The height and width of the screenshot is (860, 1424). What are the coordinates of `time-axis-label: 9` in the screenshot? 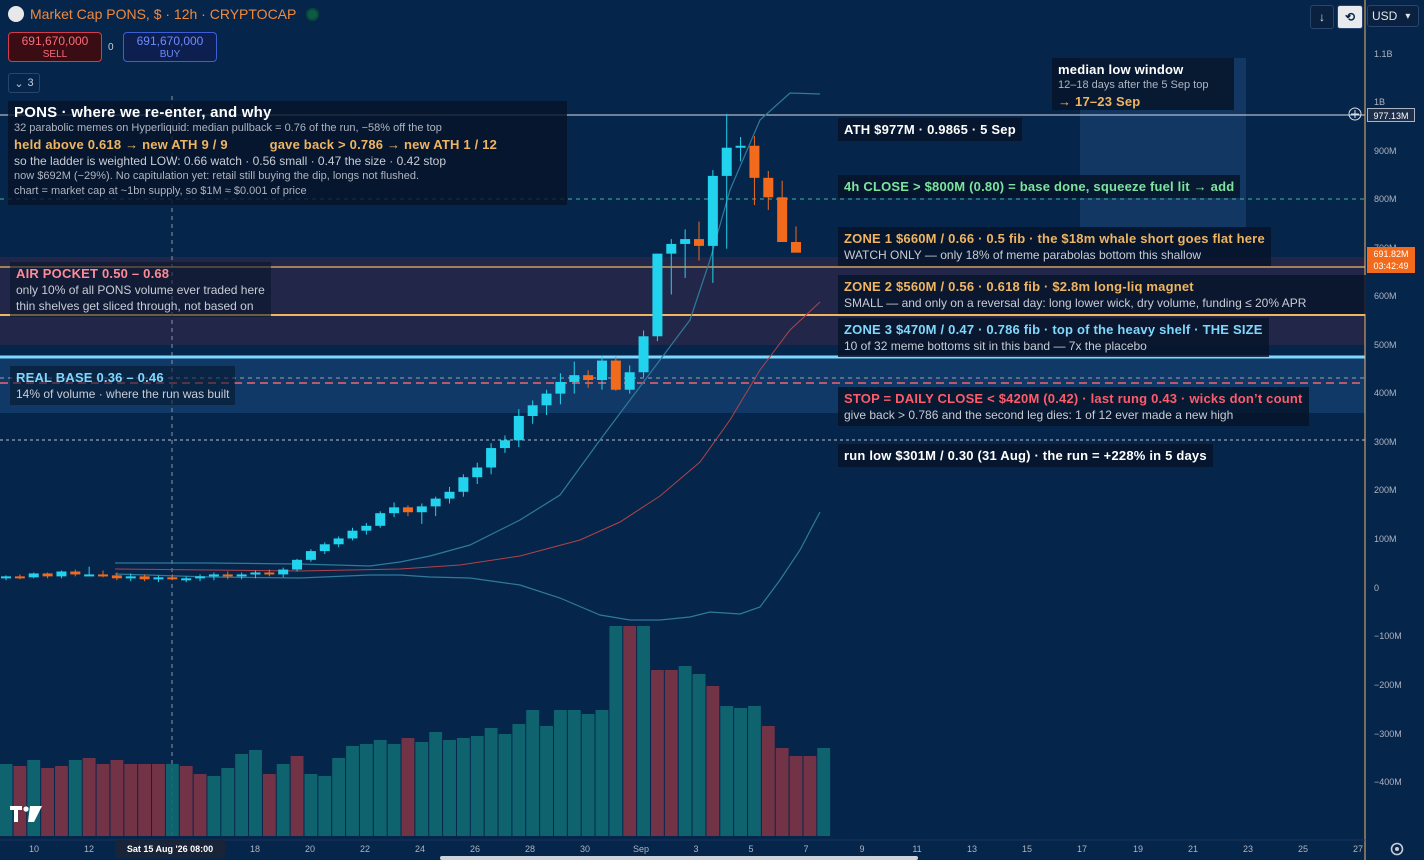 It's located at (862, 849).